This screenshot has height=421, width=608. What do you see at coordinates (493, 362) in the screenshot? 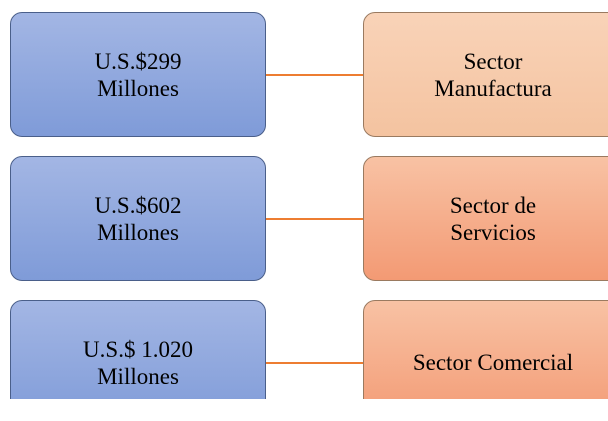
I see `sector-text: Sector Comercial` at bounding box center [493, 362].